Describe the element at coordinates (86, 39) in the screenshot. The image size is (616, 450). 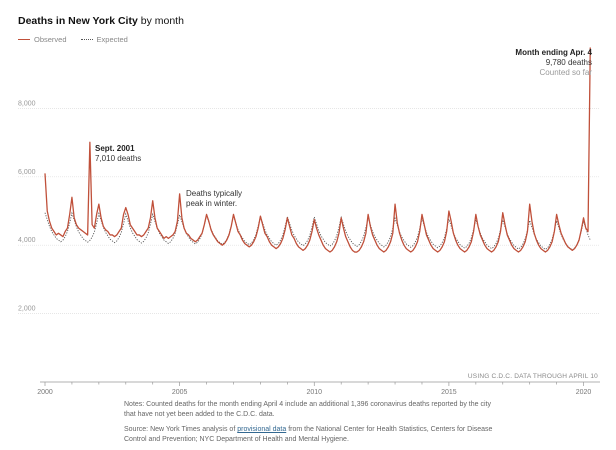
I see `legend-expected-swatch` at that location.